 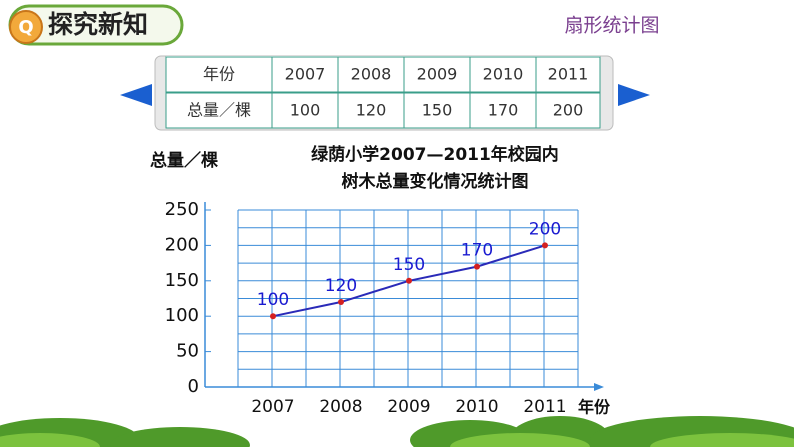 What do you see at coordinates (136, 95) in the screenshot?
I see `arrow-left` at bounding box center [136, 95].